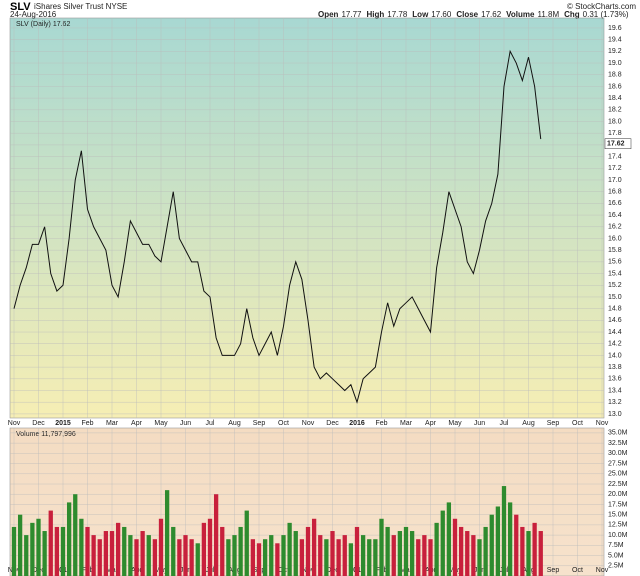  I want to click on quote-value: 17.60, so click(441, 14).